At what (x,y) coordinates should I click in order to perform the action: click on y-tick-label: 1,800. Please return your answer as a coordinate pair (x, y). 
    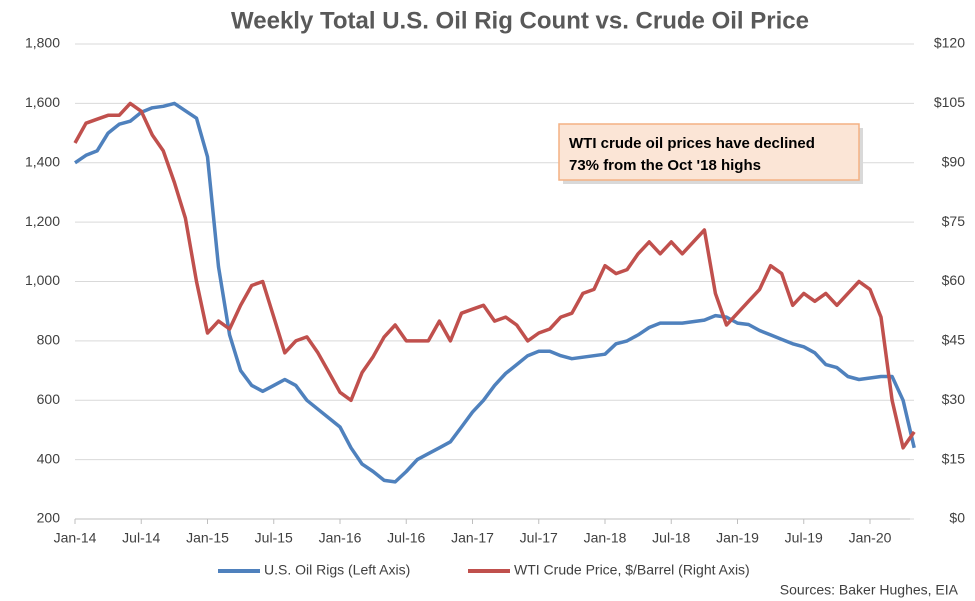
    Looking at the image, I should click on (42, 43).